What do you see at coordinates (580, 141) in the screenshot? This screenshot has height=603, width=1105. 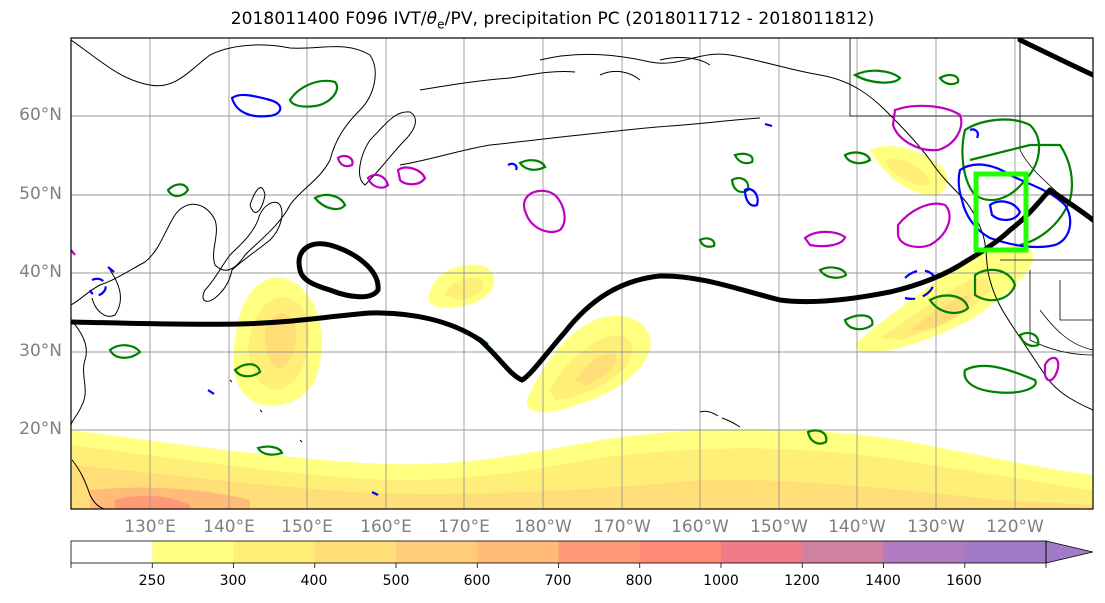 I see `coast-aleutians` at bounding box center [580, 141].